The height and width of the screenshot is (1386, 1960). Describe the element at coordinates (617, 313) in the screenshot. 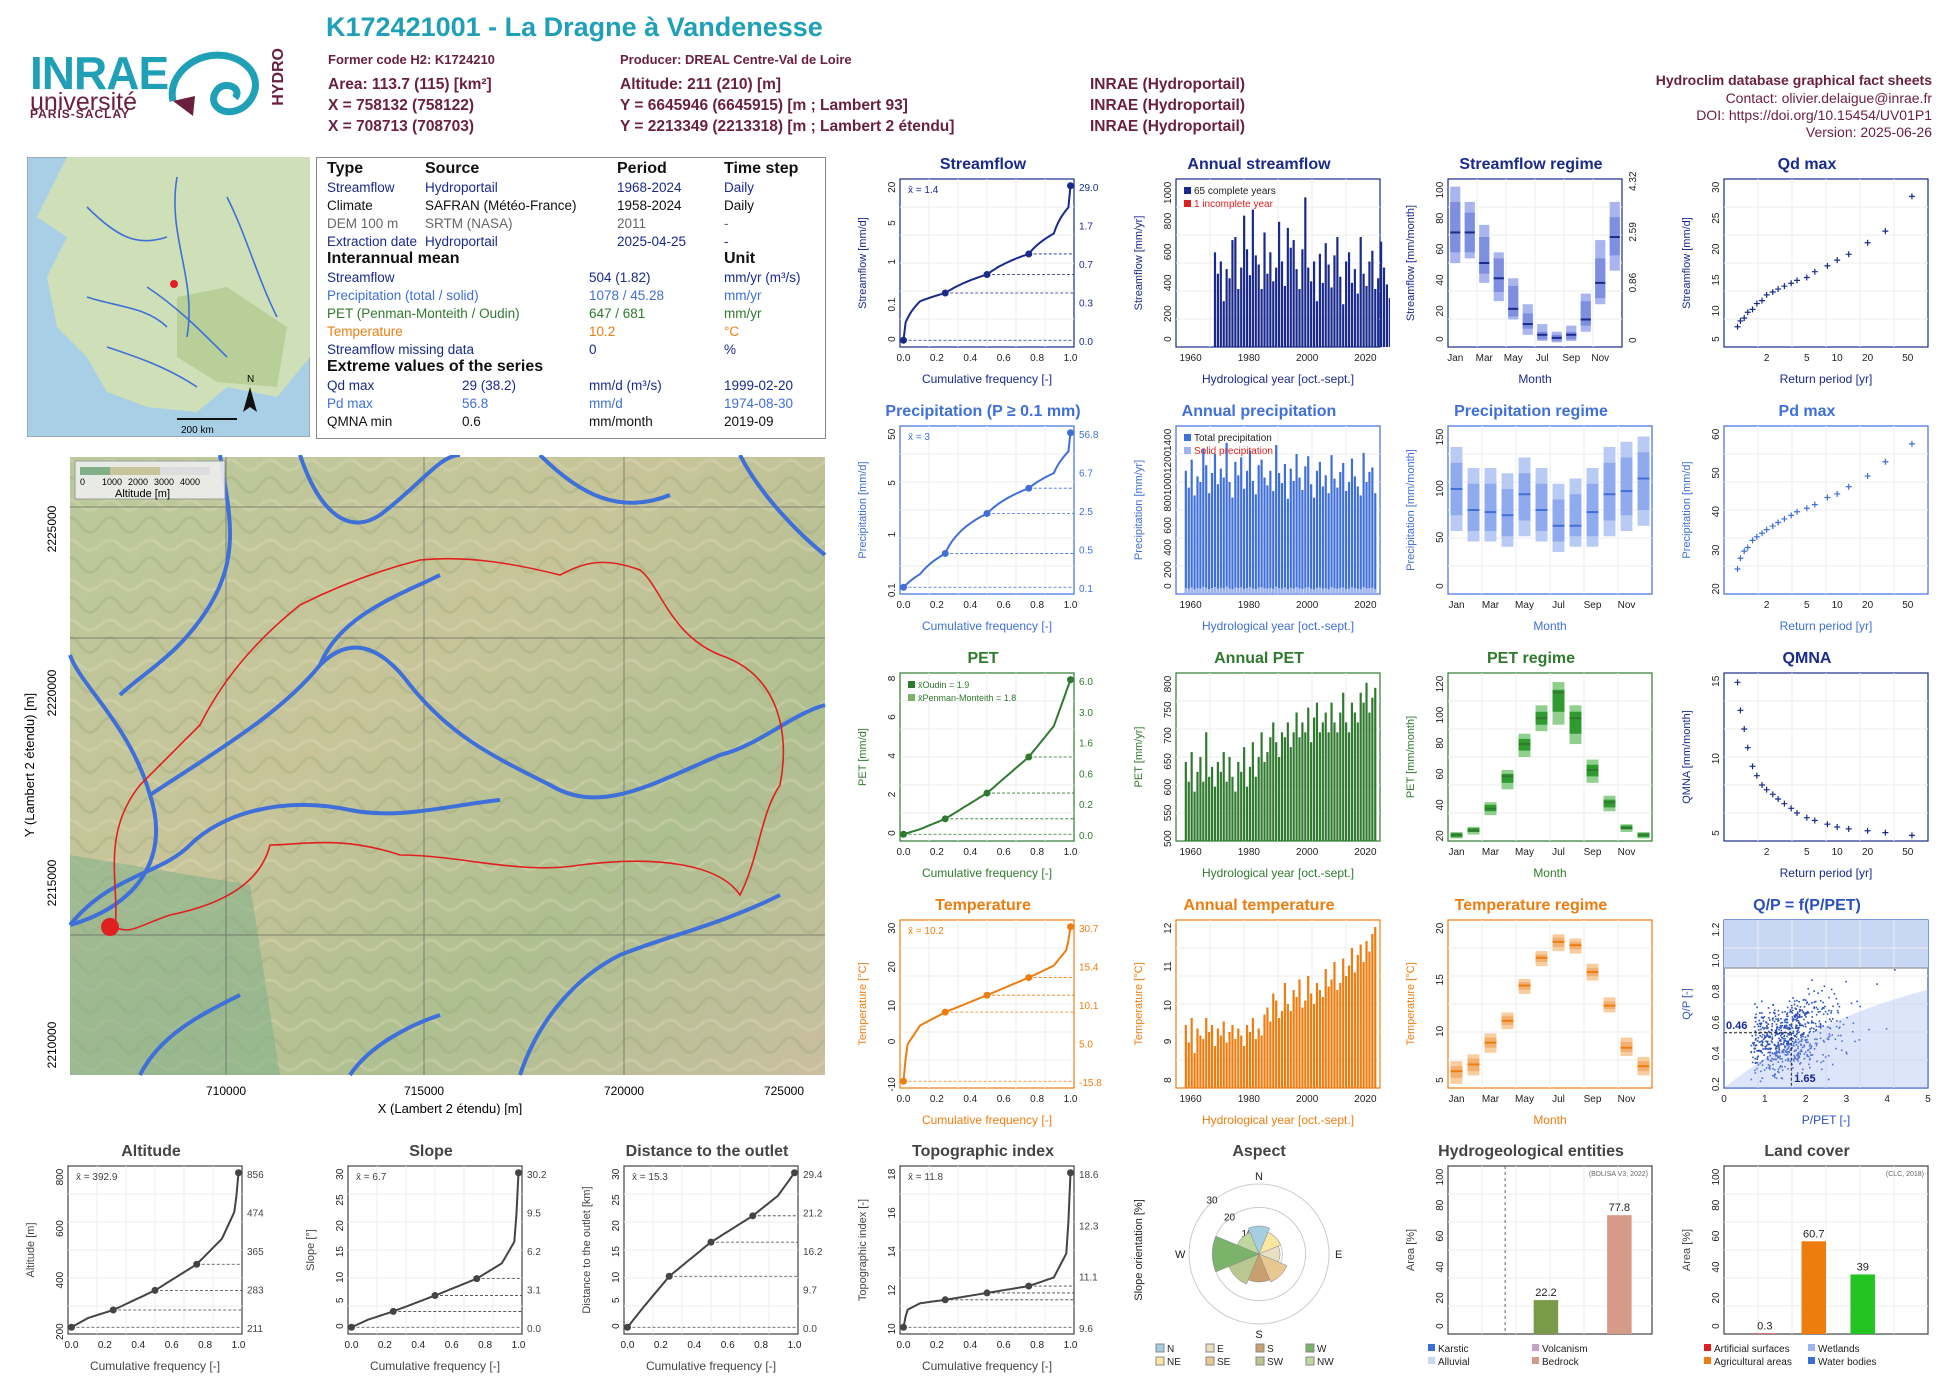

I see `mean-value: 647 / 681` at that location.